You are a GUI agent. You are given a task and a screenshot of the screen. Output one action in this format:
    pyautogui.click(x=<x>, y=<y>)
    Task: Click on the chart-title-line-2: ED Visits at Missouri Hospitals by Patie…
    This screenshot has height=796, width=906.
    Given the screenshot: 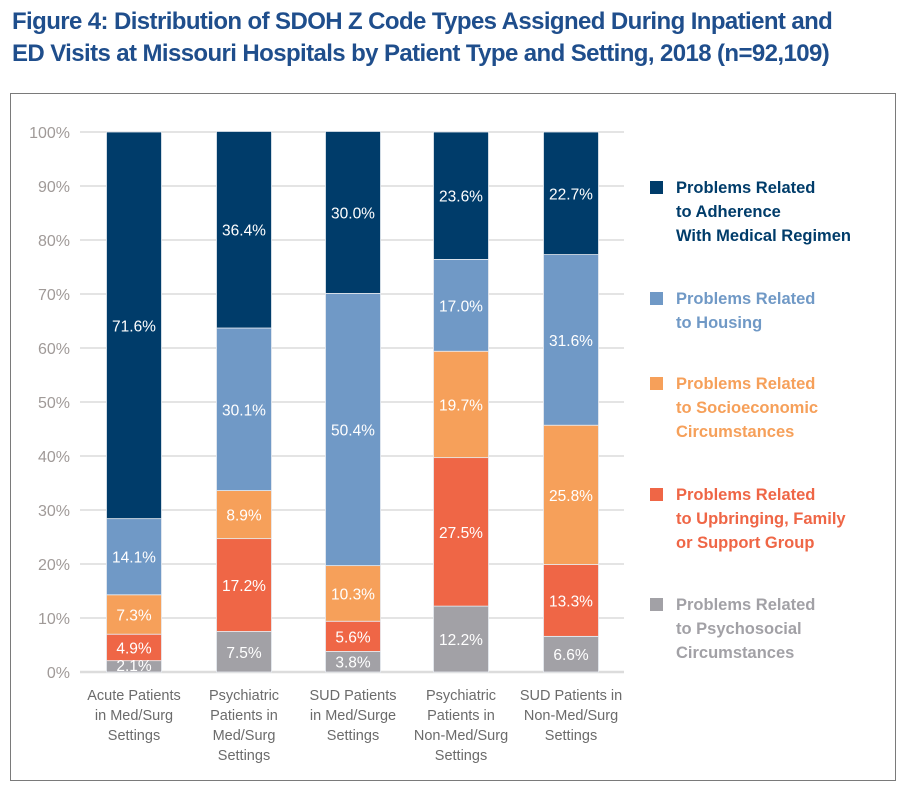 What is the action you would take?
    pyautogui.click(x=421, y=53)
    